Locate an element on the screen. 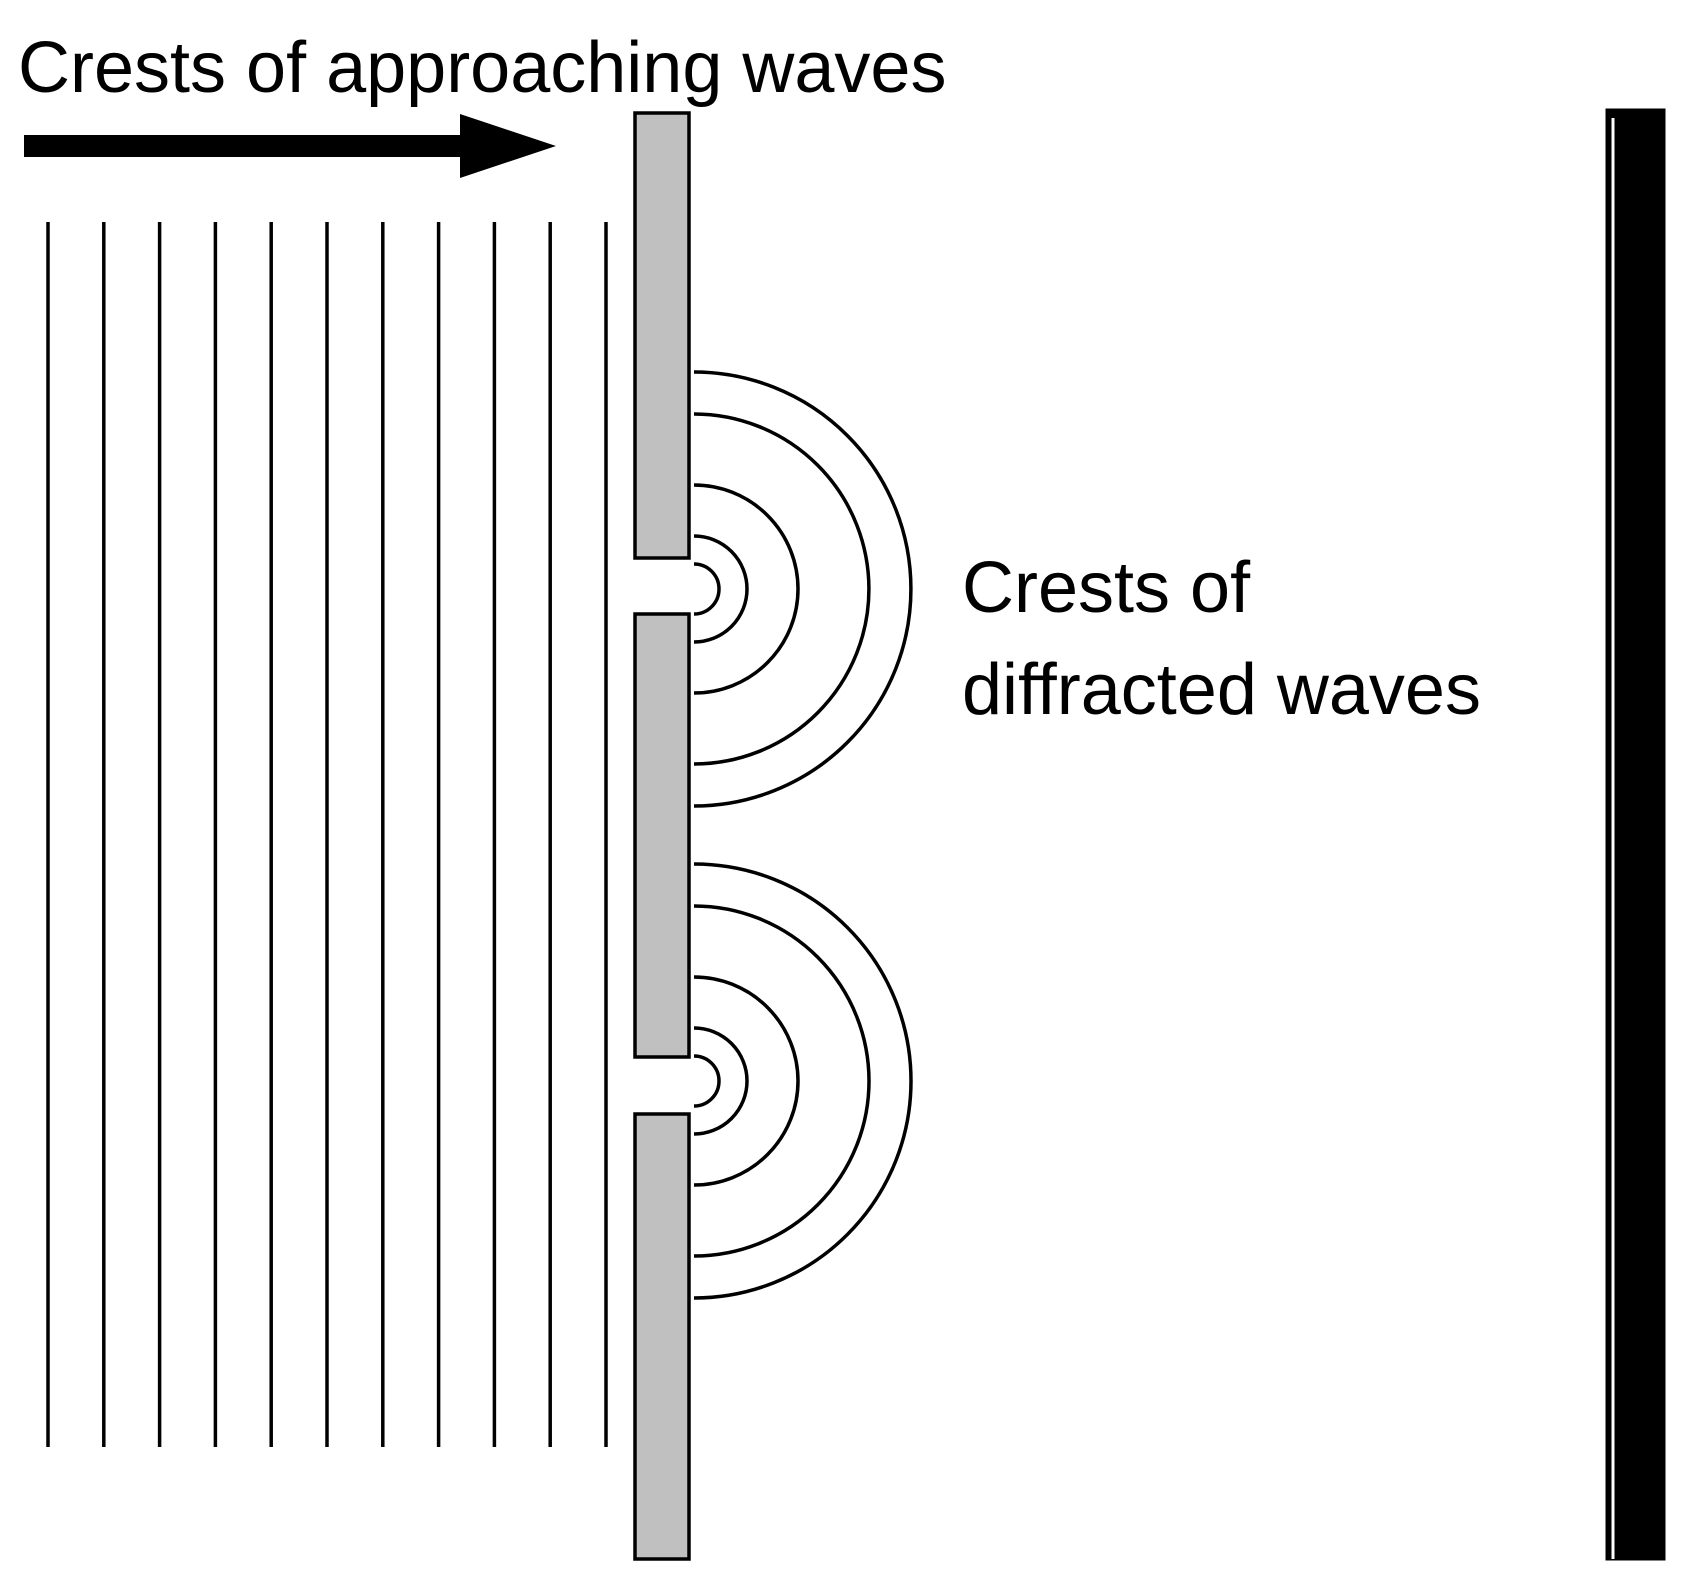 Image resolution: width=1690 pixels, height=1585 pixels. barrier-middle-segment is located at coordinates (662, 835).